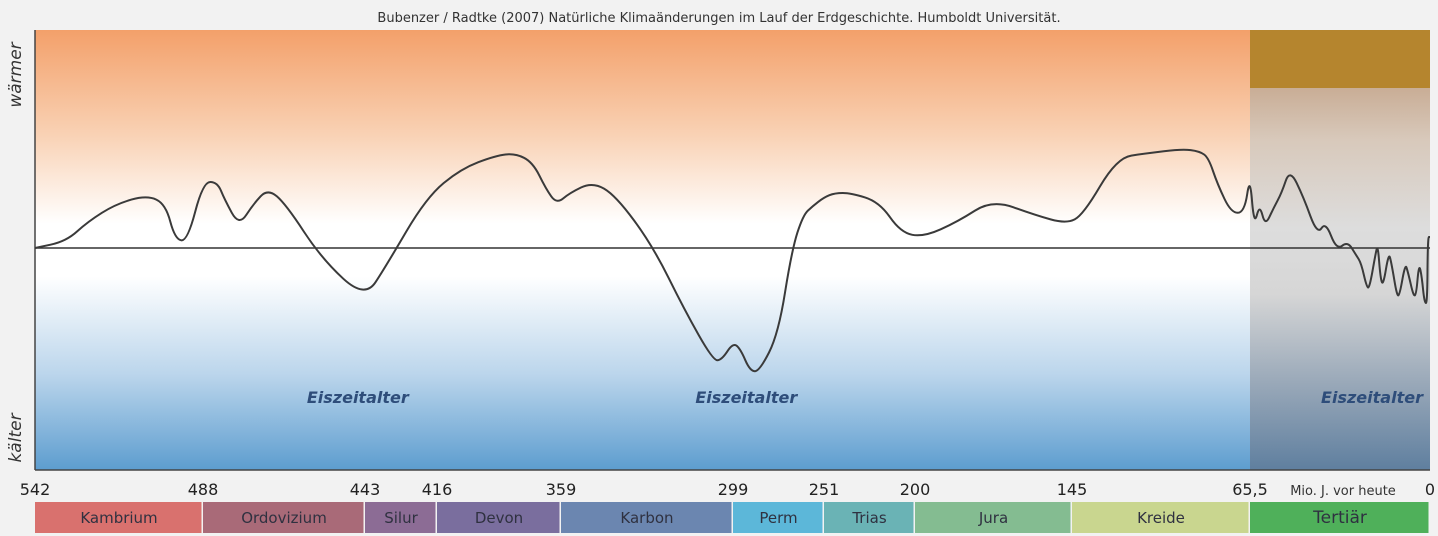 The width and height of the screenshot is (1438, 536). I want to click on period-label: Kreide, so click(1161, 518).